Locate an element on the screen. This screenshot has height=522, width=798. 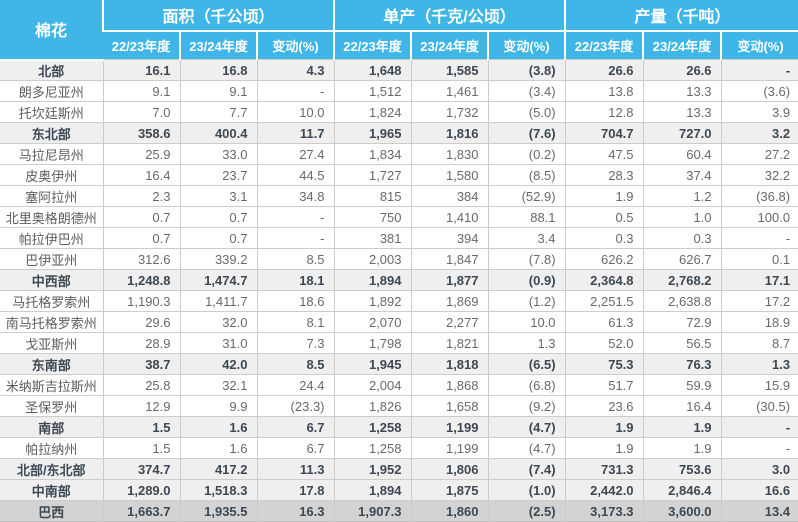
cell-value: 0.5 is located at coordinates (604, 217).